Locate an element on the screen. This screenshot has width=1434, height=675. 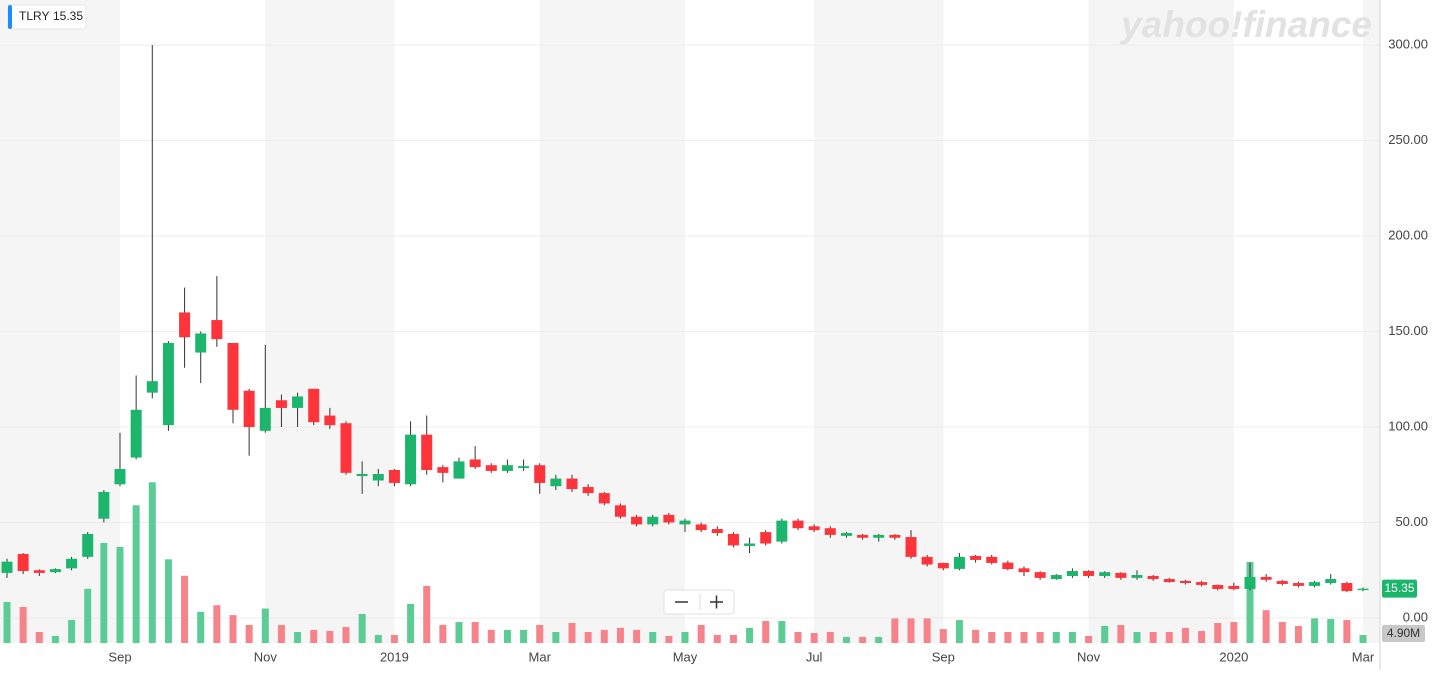
tags: 15.35 4.90M is located at coordinates (1403, 610).